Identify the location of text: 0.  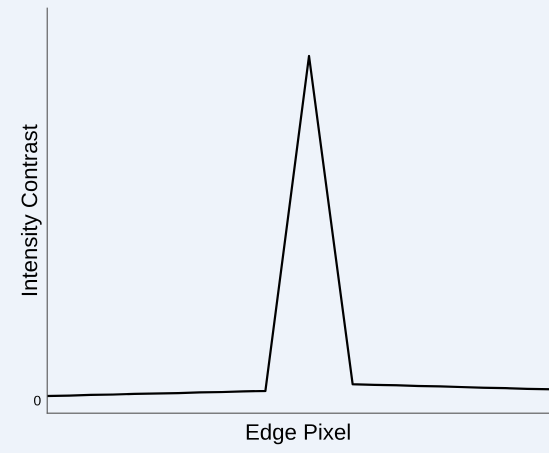
(37, 401).